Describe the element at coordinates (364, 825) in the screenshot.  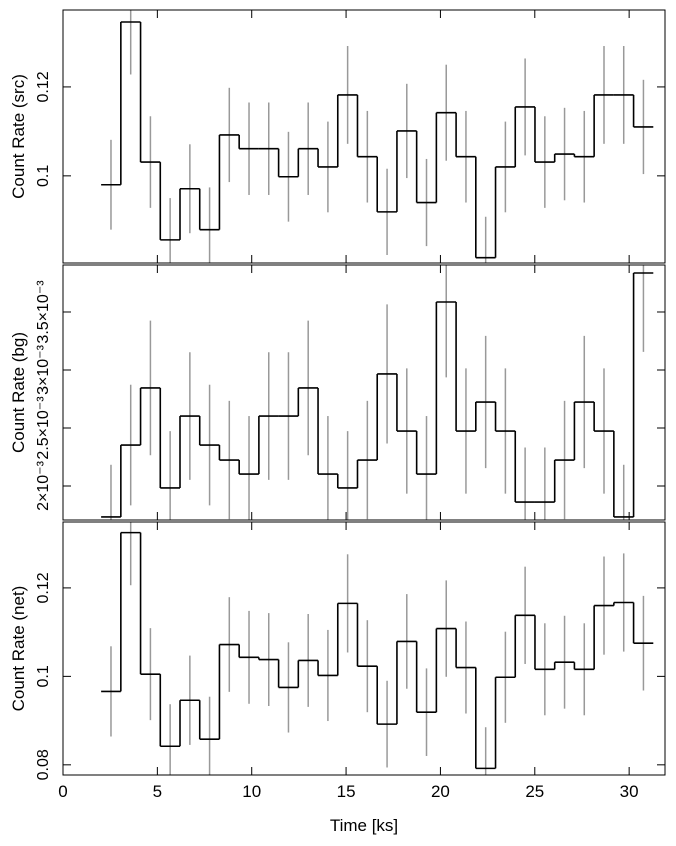
I see `x-axis-label: Time [ks]` at that location.